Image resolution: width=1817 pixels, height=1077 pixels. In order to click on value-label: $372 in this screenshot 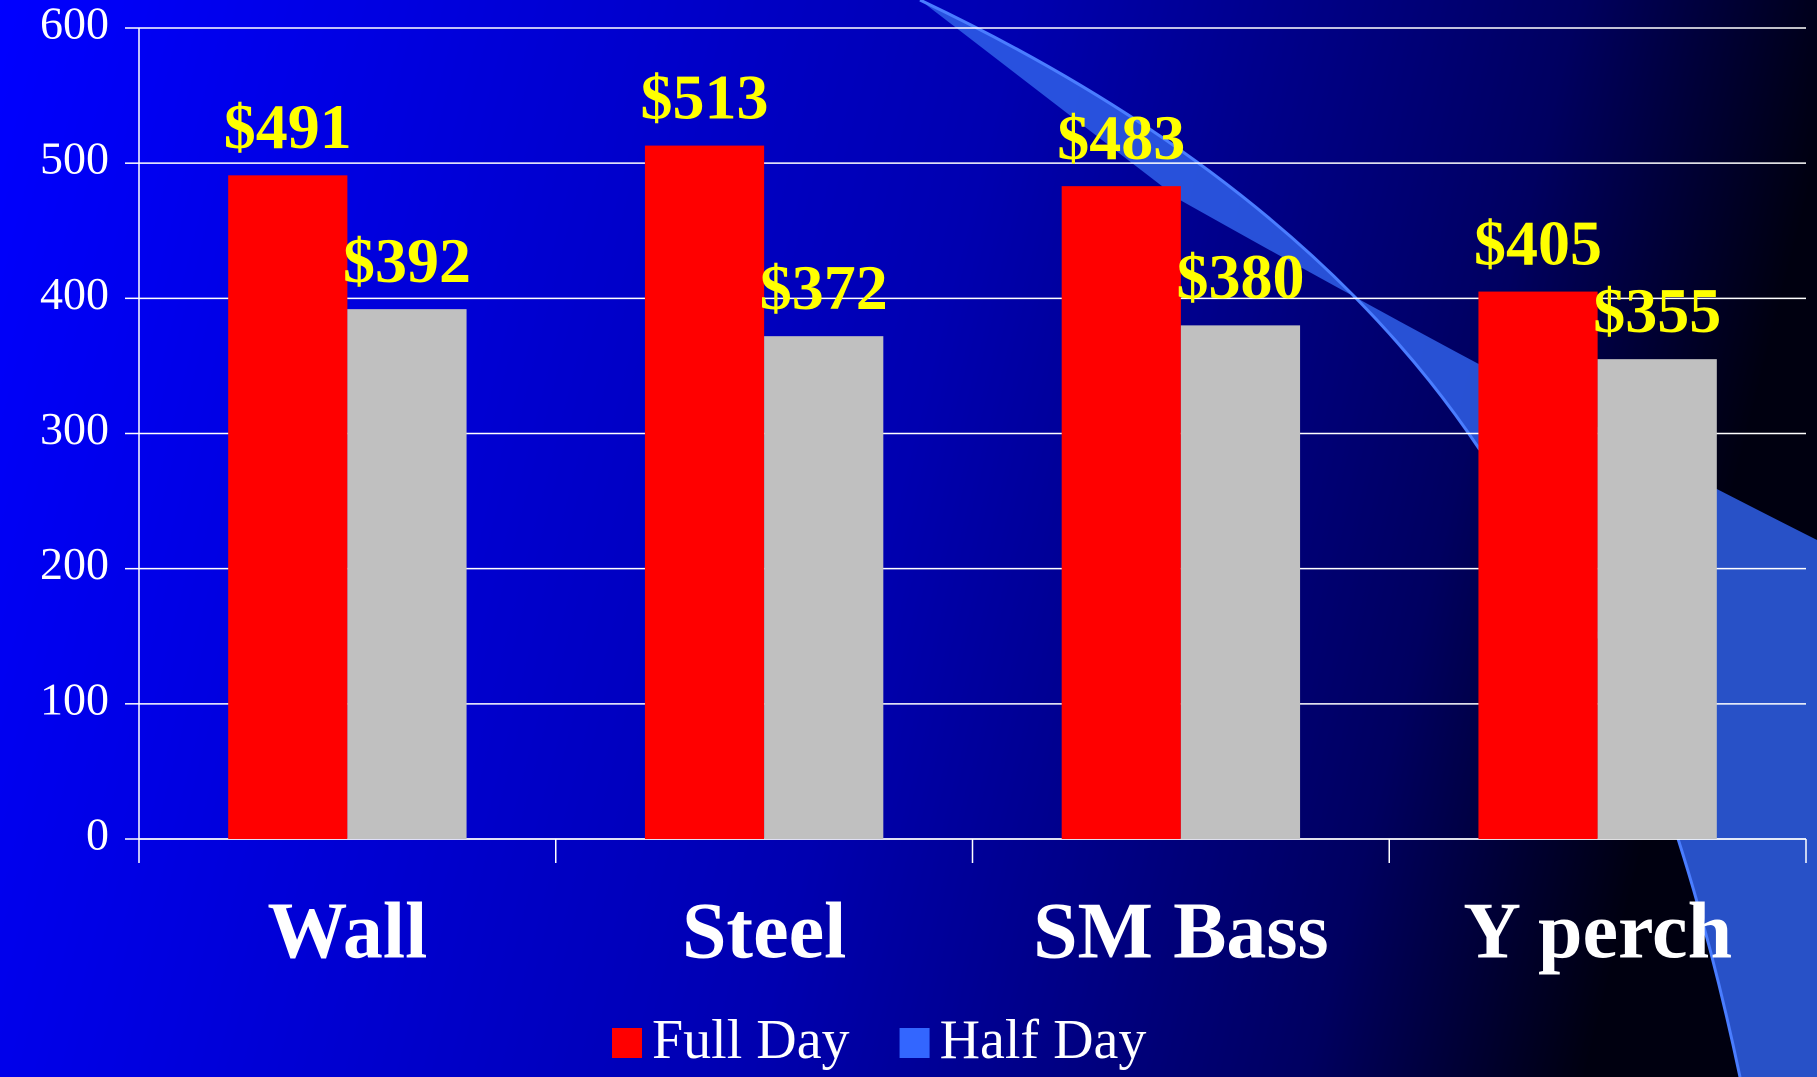, I will do `click(824, 287)`.